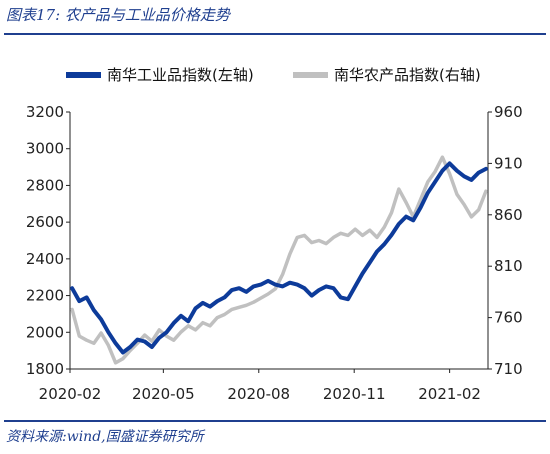  Describe the element at coordinates (258, 394) in the screenshot. I see `x-tick-label: 2020-08` at that location.